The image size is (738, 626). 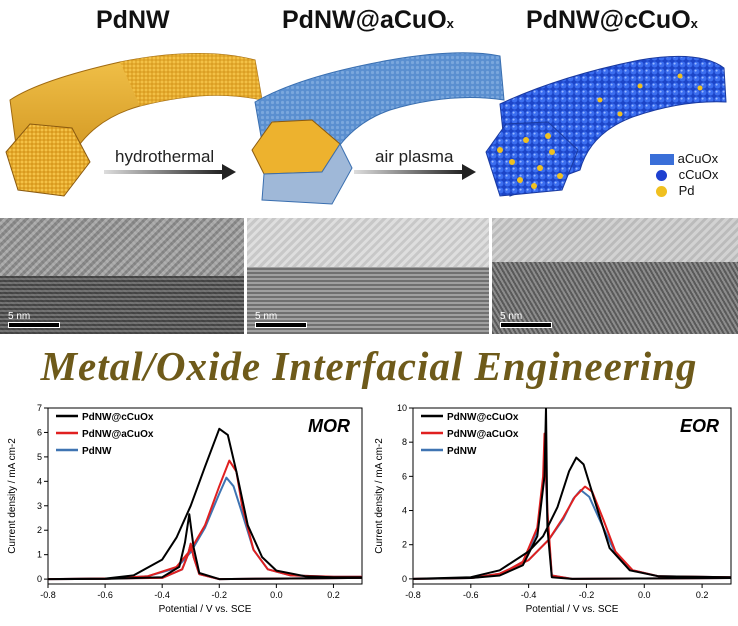 What do you see at coordinates (662, 160) in the screenshot?
I see `legend-swatch-acuox` at bounding box center [662, 160].